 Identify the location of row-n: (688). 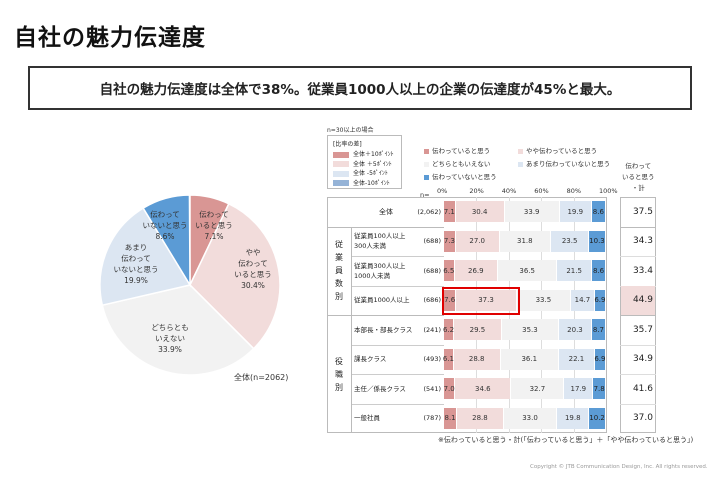
(432, 241).